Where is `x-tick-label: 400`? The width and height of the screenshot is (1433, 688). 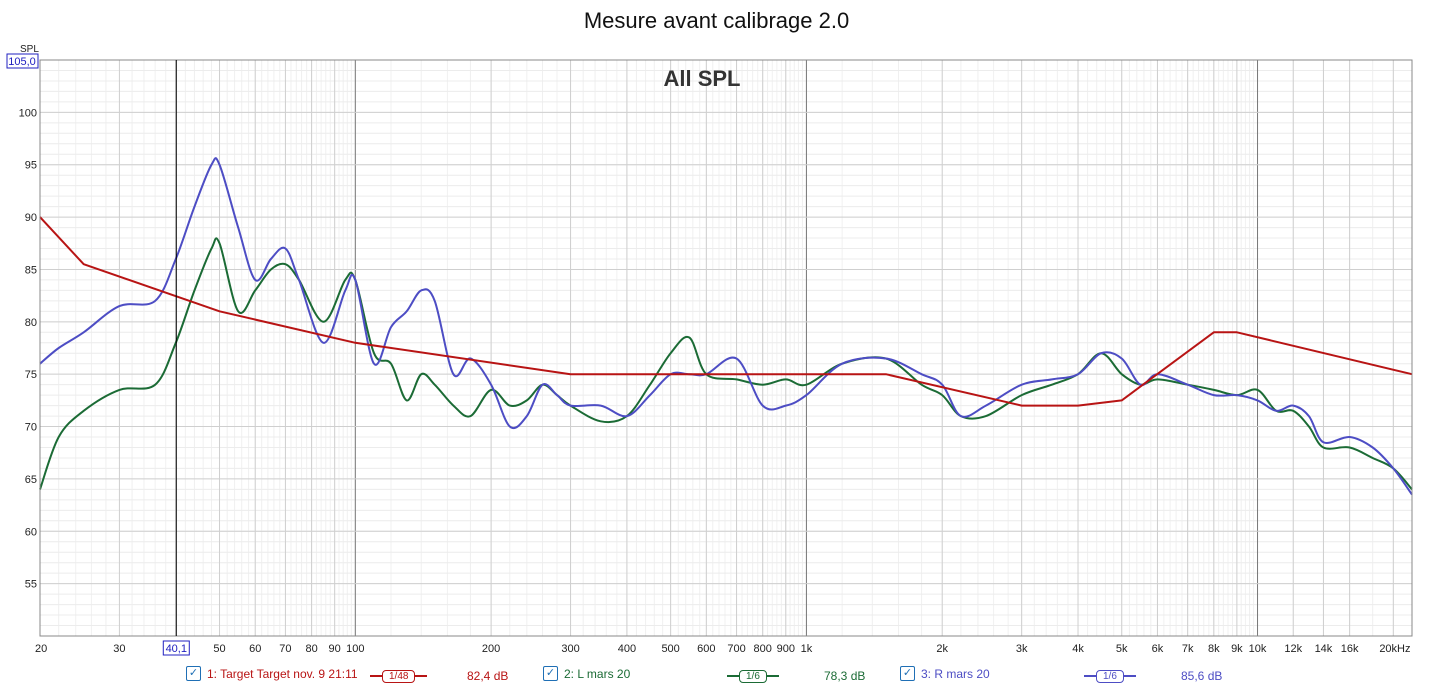
x-tick-label: 400 is located at coordinates (627, 649).